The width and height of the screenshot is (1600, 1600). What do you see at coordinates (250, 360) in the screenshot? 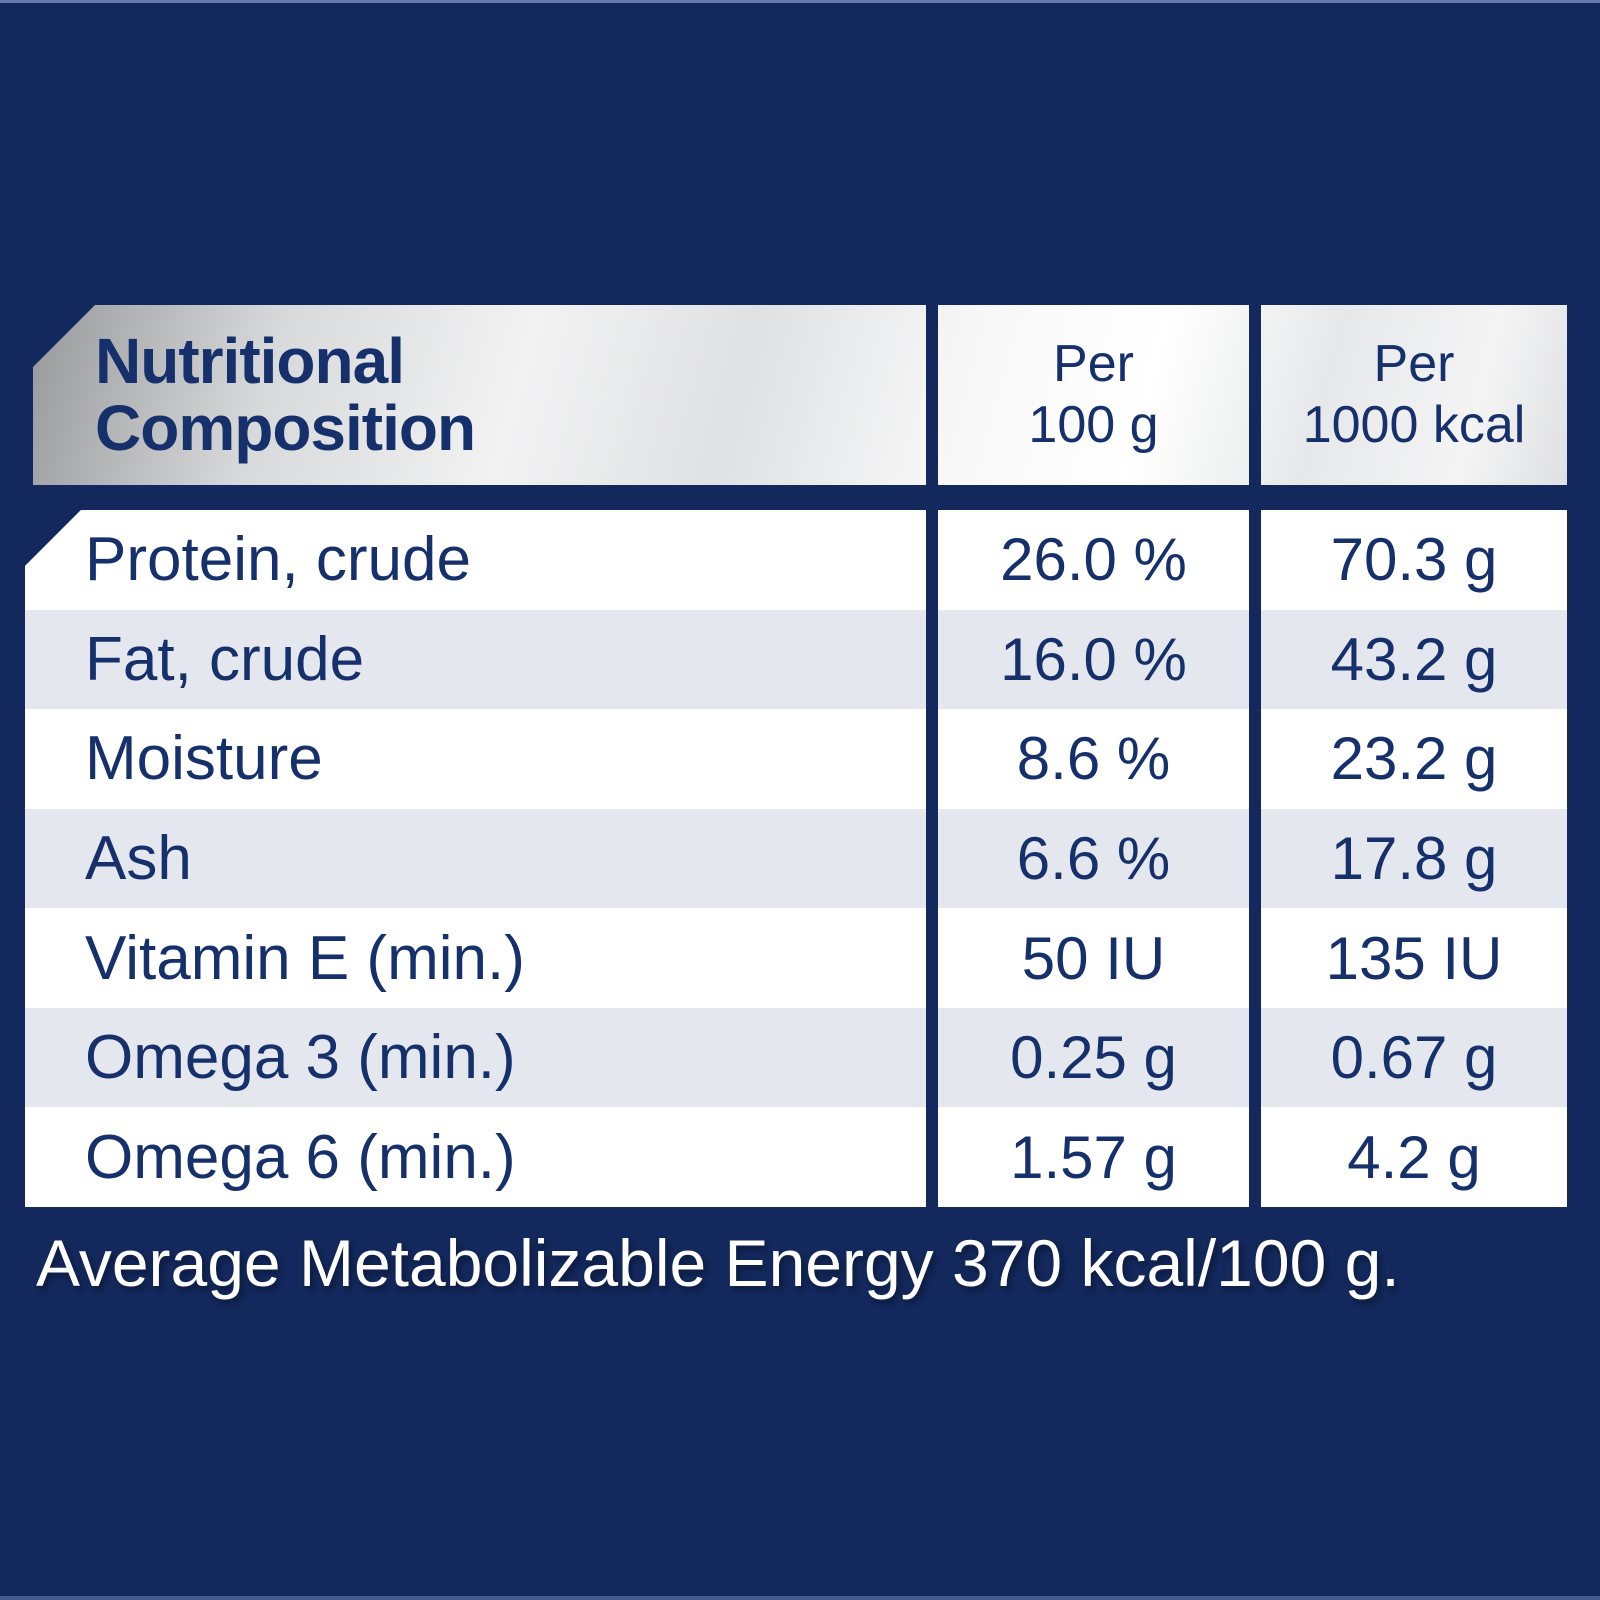
I see `table-title-line1: Nutritional` at bounding box center [250, 360].